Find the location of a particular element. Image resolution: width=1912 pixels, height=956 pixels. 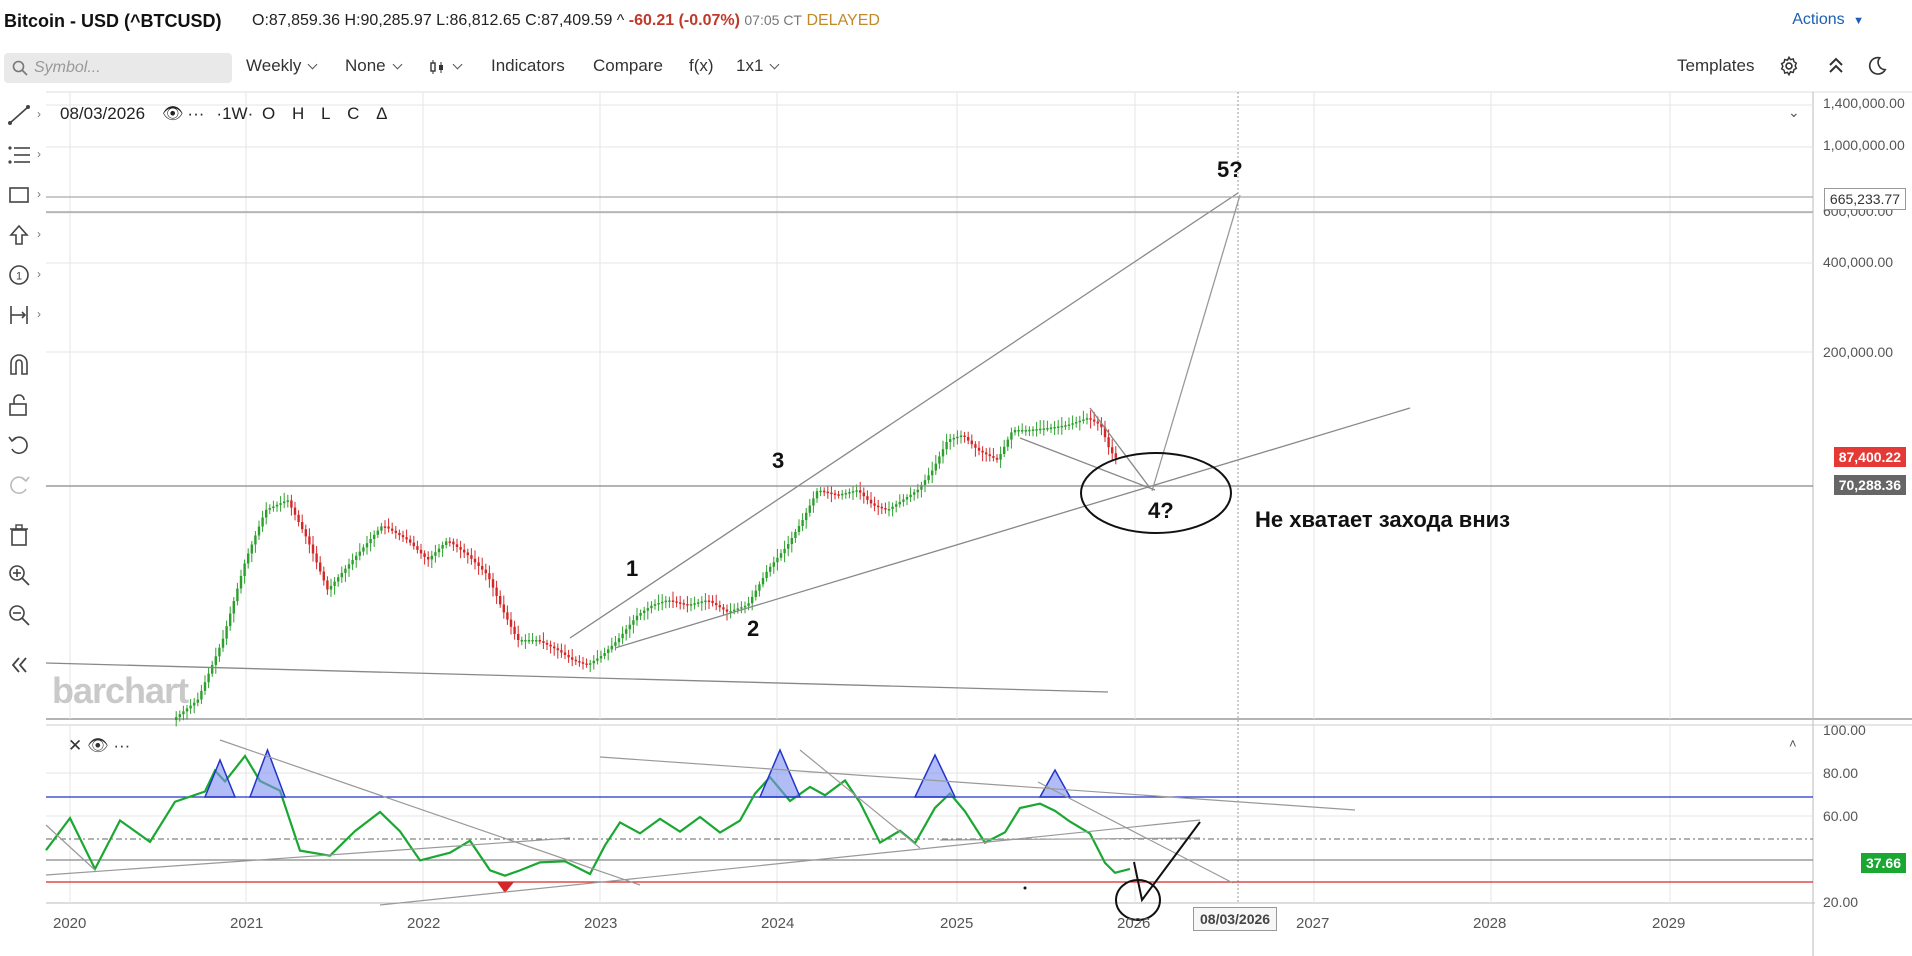

delete-button is located at coordinates (19, 535).